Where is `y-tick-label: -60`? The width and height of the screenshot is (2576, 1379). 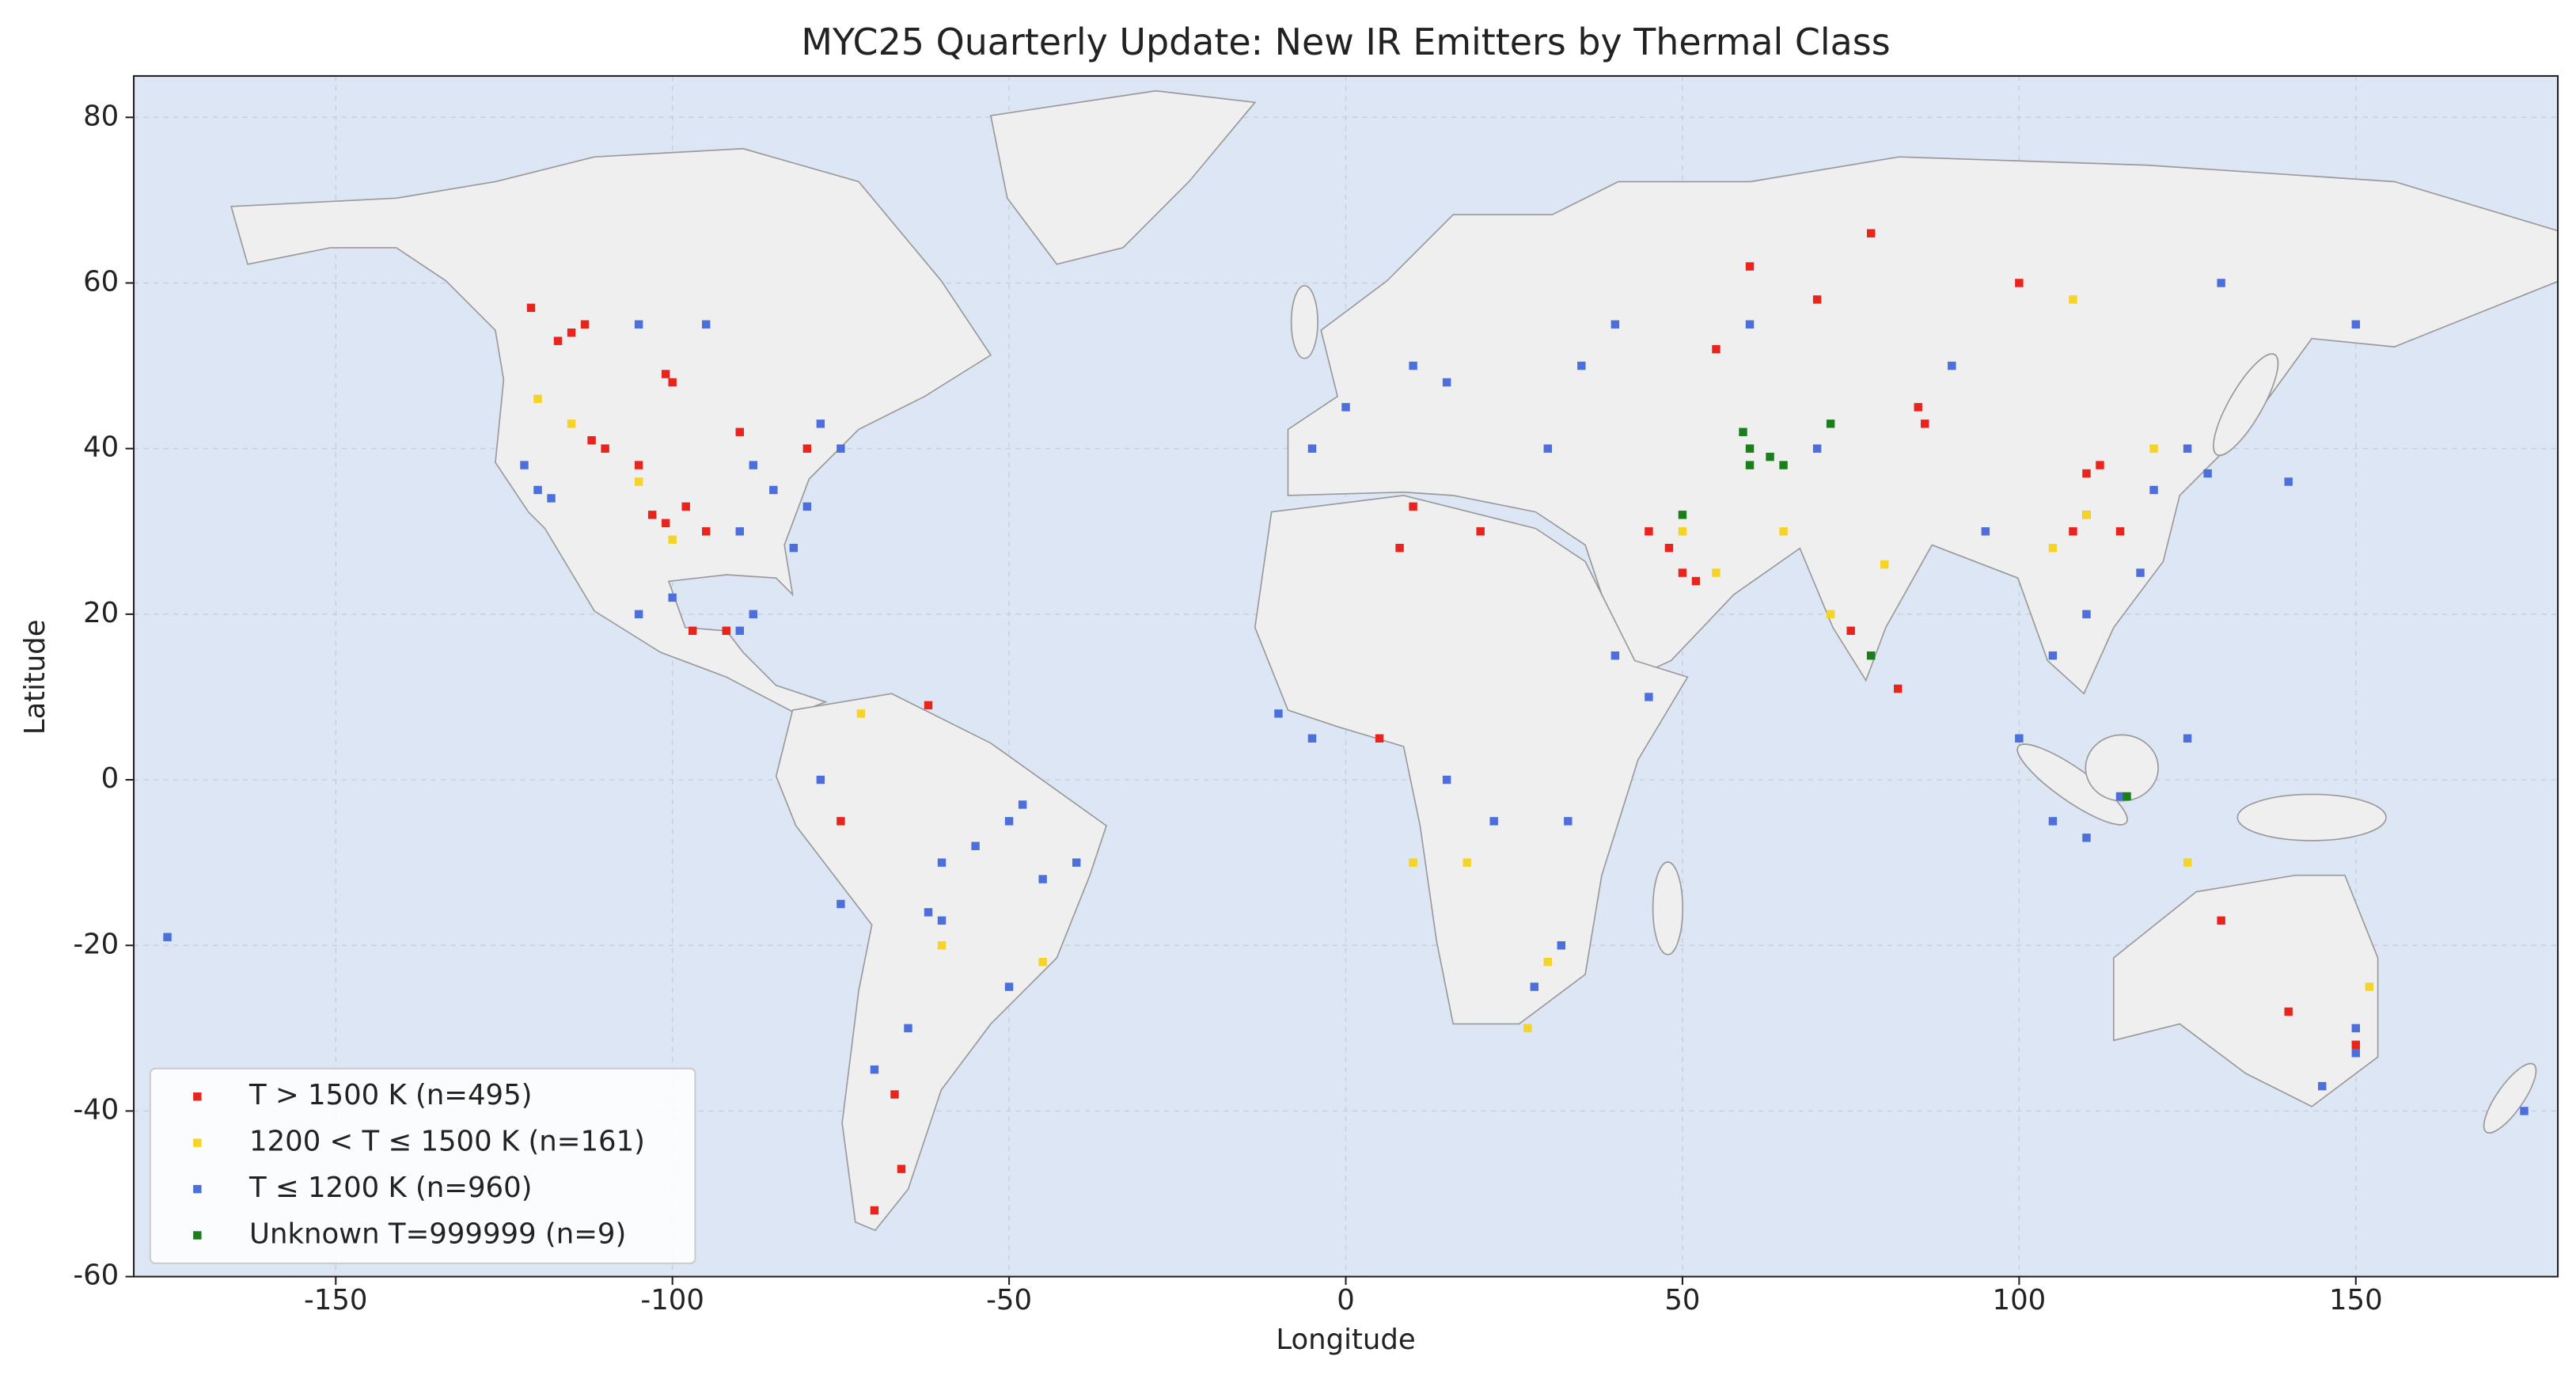
y-tick-label: -60 is located at coordinates (96, 1275).